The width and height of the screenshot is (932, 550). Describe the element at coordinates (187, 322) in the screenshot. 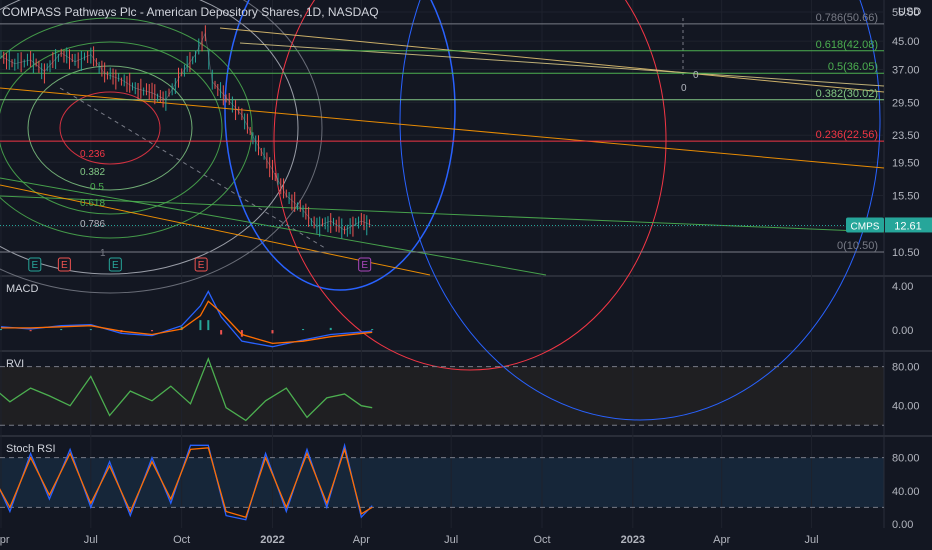

I see `macd-signal-line` at that location.